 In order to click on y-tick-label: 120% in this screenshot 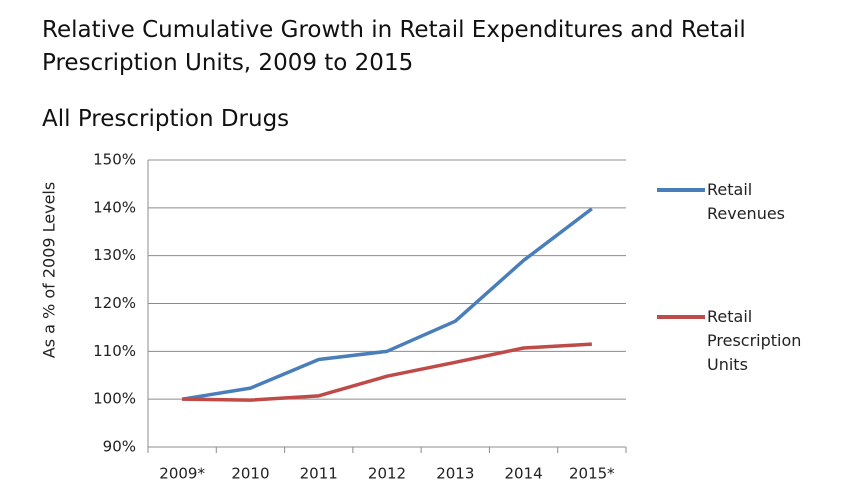, I will do `click(114, 303)`.